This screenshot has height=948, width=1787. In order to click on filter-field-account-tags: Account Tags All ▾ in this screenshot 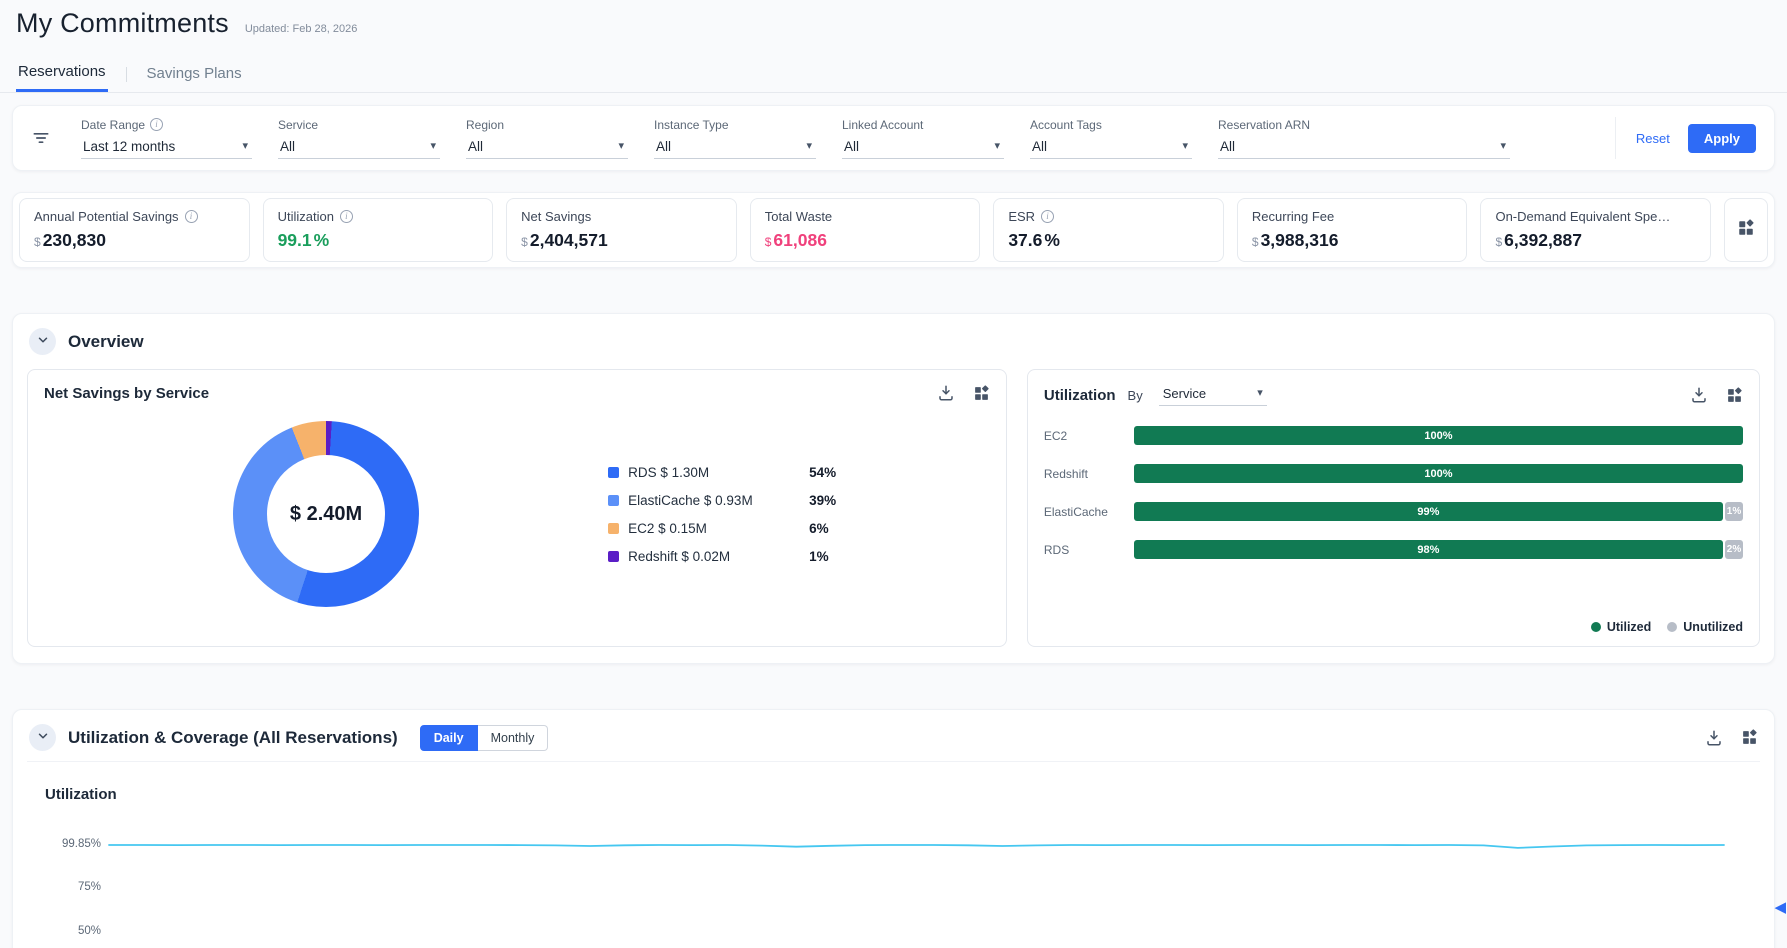, I will do `click(1111, 138)`.